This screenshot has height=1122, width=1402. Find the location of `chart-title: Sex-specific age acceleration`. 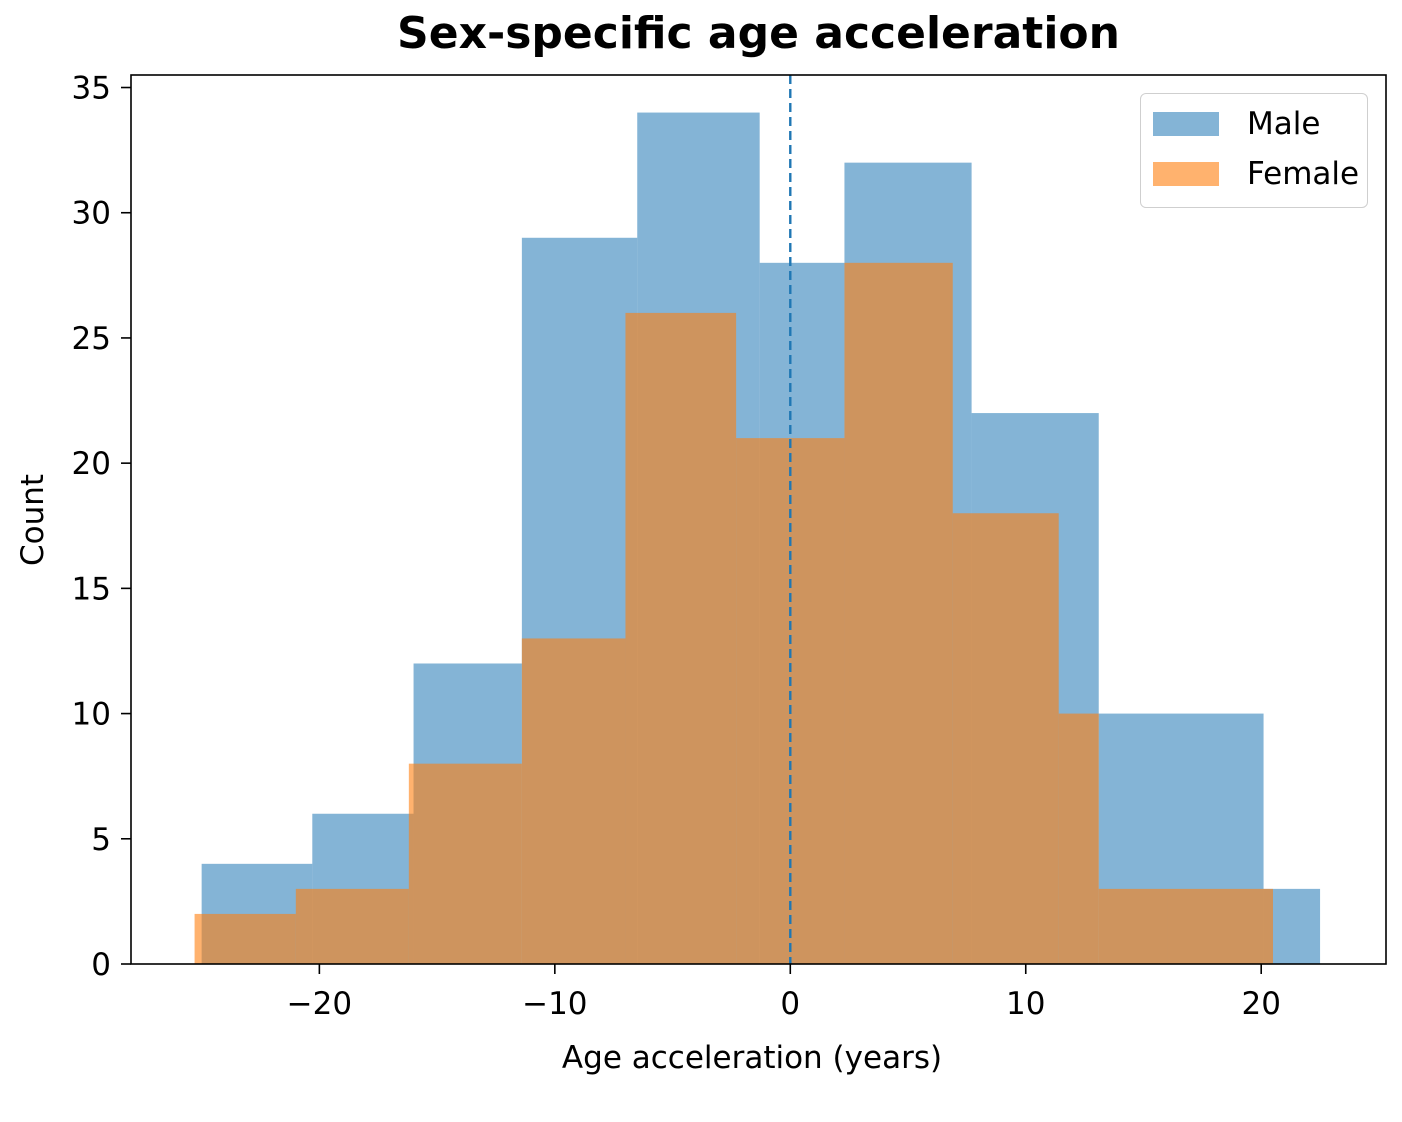

chart-title: Sex-specific age acceleration is located at coordinates (758, 33).